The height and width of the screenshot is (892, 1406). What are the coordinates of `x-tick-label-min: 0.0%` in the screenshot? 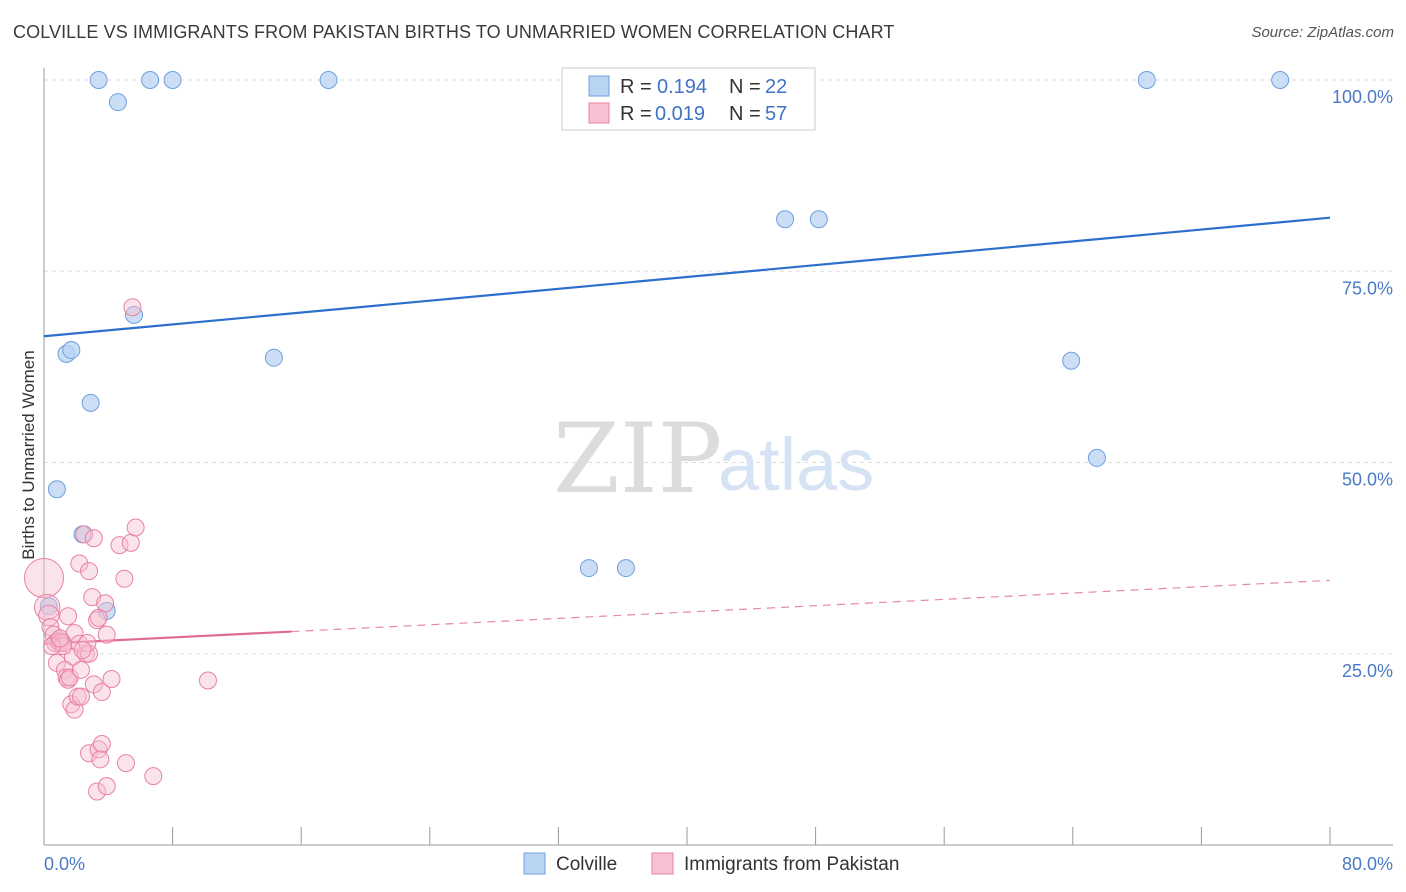 It's located at (64, 864).